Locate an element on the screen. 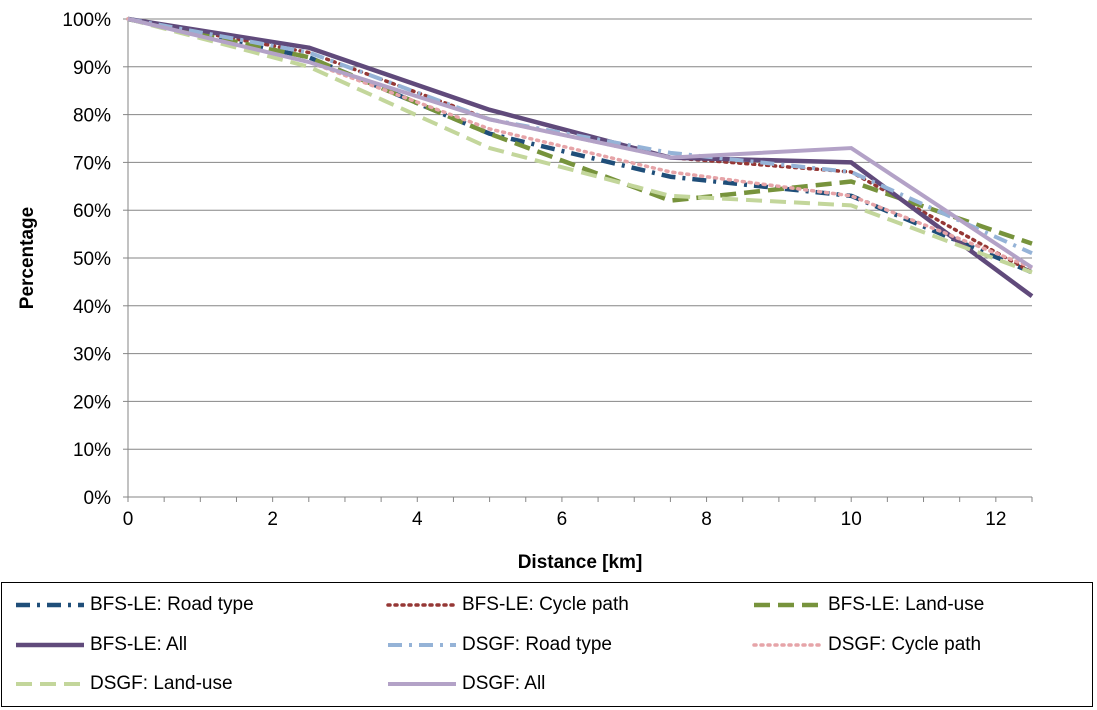  legend-item: BFS-LE: Road type is located at coordinates (132, 605).